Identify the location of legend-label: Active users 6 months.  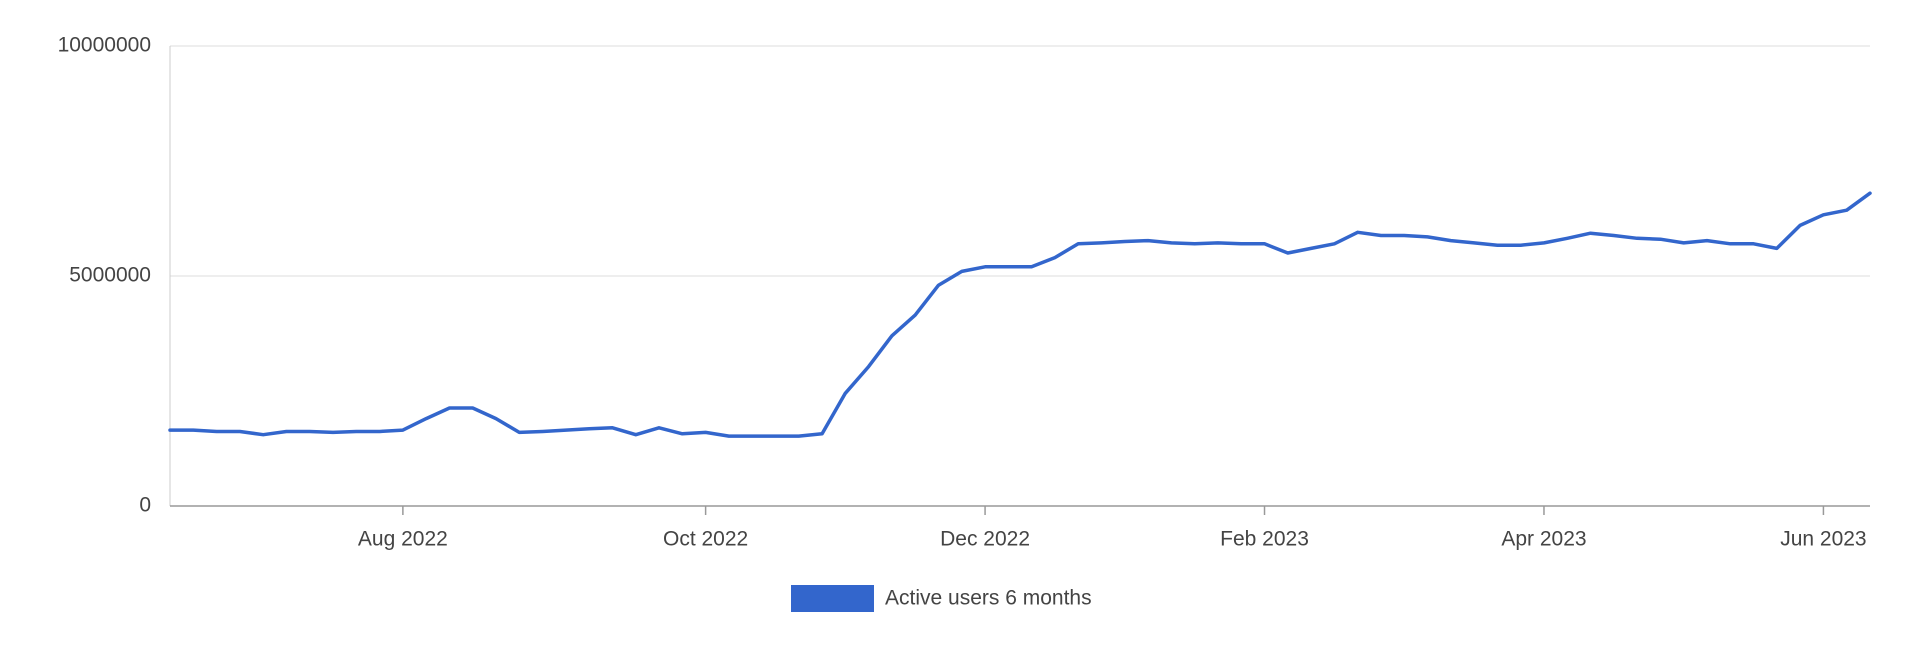
(988, 598).